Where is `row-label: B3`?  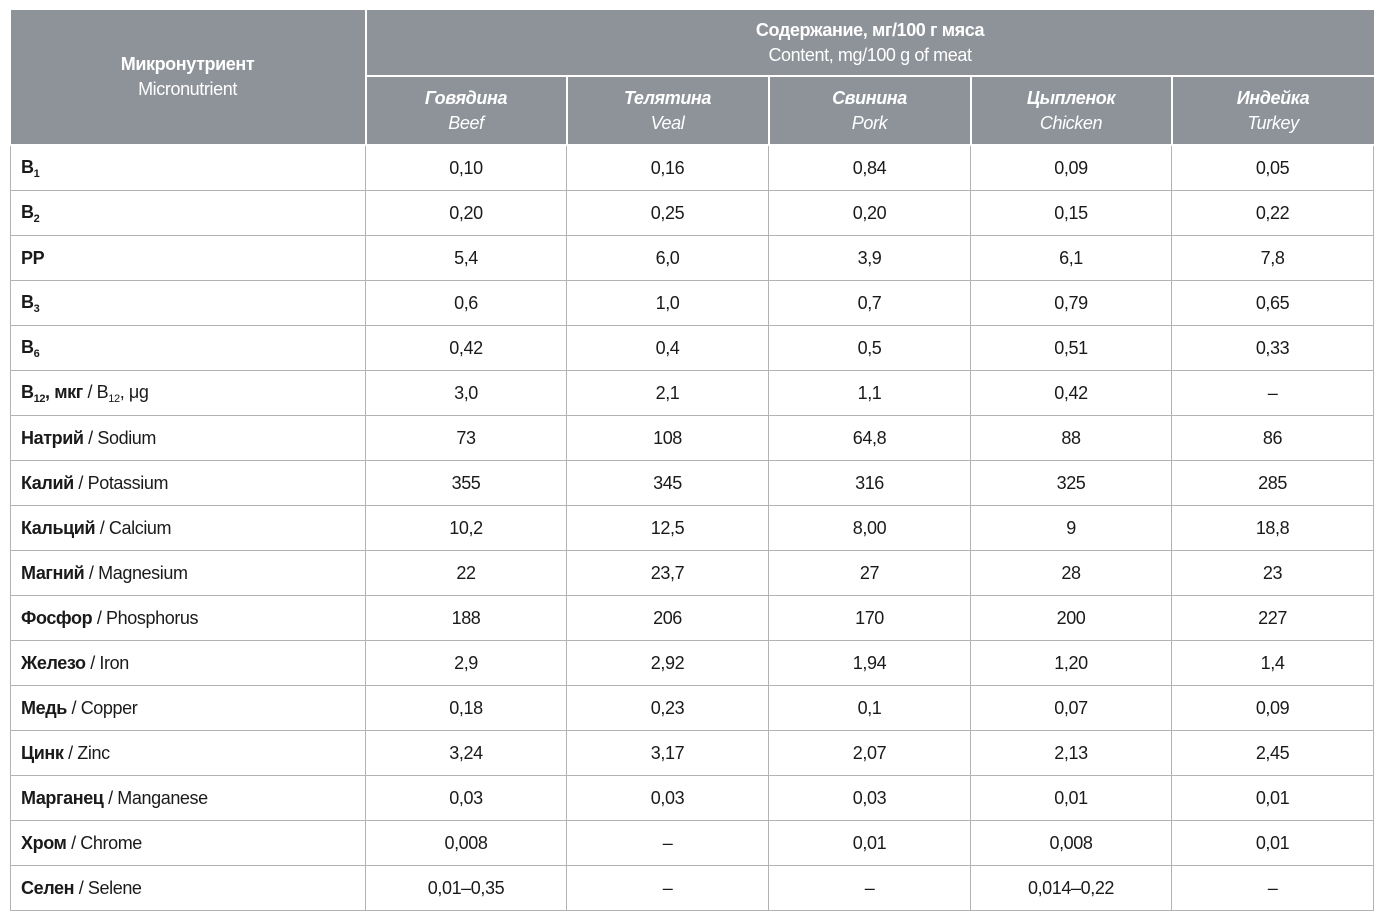
row-label: B3 is located at coordinates (188, 303).